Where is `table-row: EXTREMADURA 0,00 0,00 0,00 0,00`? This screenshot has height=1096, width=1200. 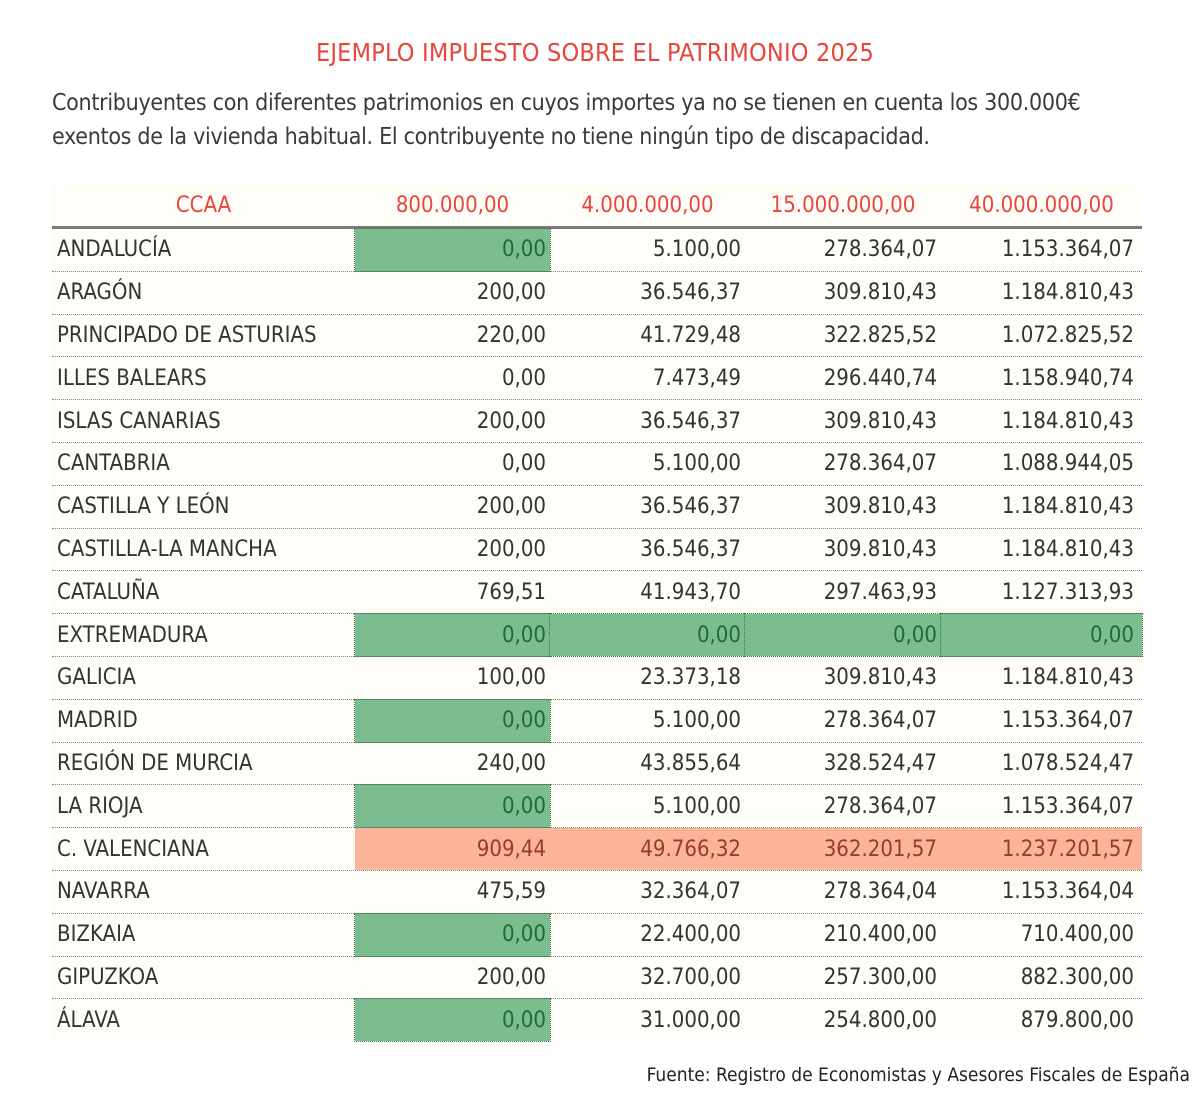
table-row: EXTREMADURA 0,00 0,00 0,00 0,00 is located at coordinates (597, 635).